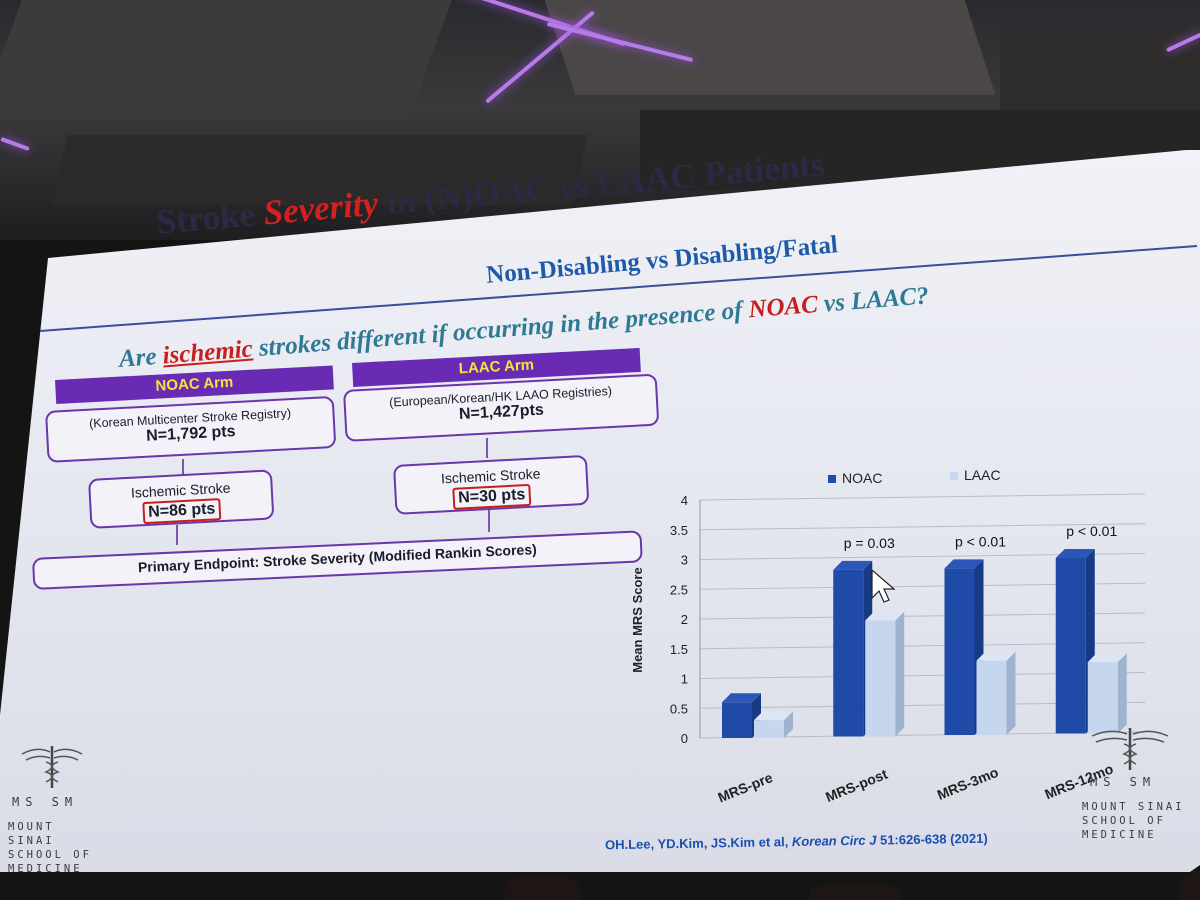  Describe the element at coordinates (45, 802) in the screenshot. I see `left-logo-initials: MS SM` at that location.